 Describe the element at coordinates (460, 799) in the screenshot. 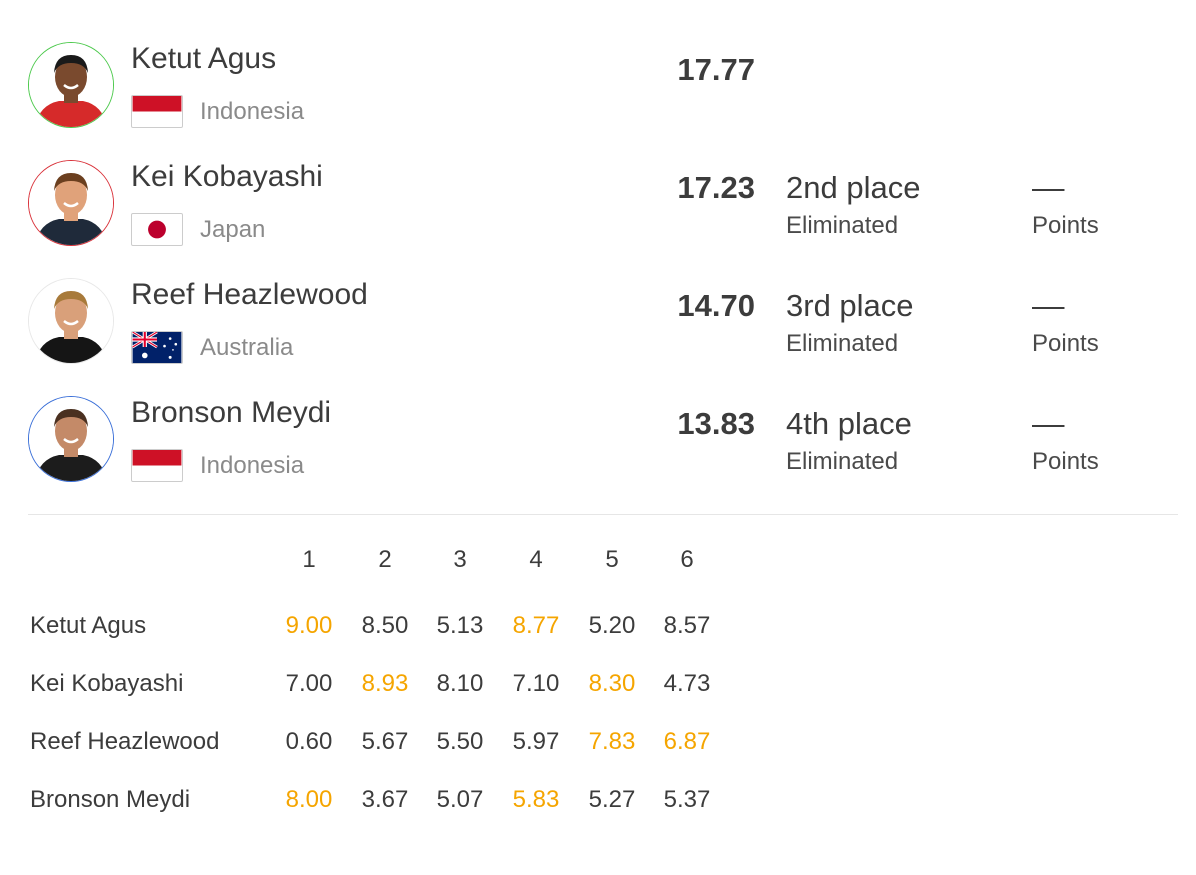

I see `wave-score: 5.07` at that location.